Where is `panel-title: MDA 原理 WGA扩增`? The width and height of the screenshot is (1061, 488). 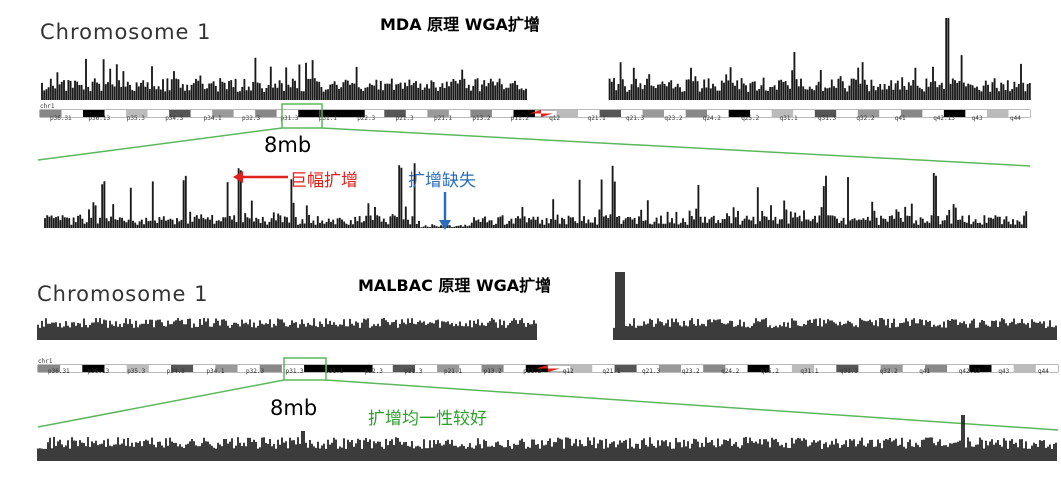
panel-title: MDA 原理 WGA扩增 is located at coordinates (460, 24).